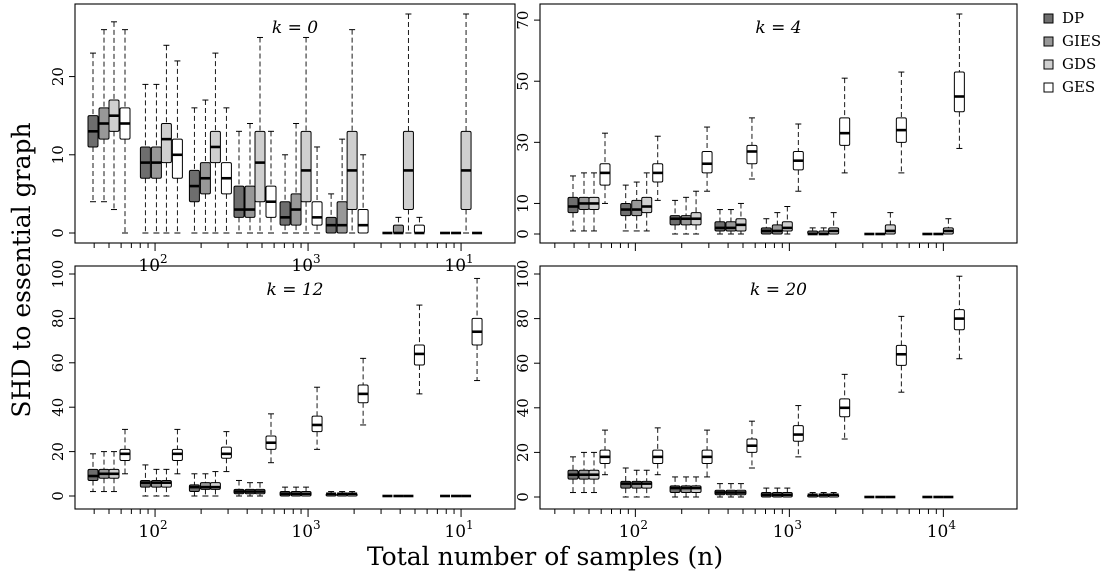  Describe the element at coordinates (523, 203) in the screenshot. I see `y-tick-label: 10` at that location.